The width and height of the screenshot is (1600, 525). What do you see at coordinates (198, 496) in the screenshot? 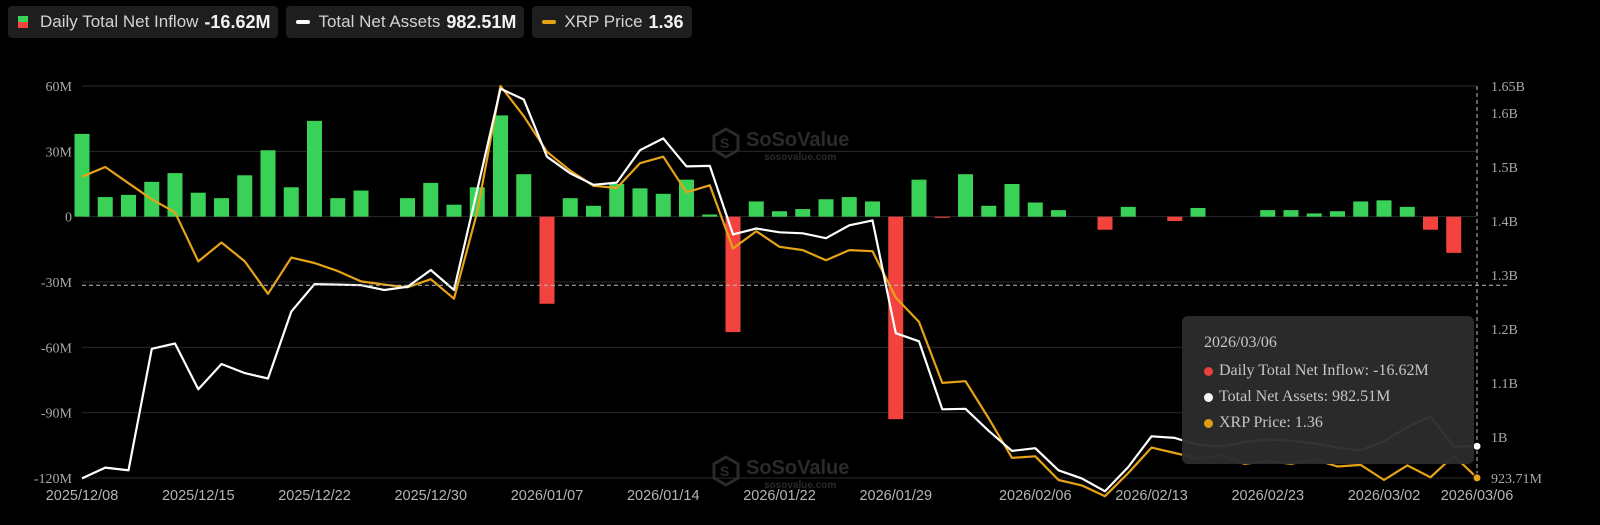
I see `x-tick-label: 2025/12/15` at bounding box center [198, 496].